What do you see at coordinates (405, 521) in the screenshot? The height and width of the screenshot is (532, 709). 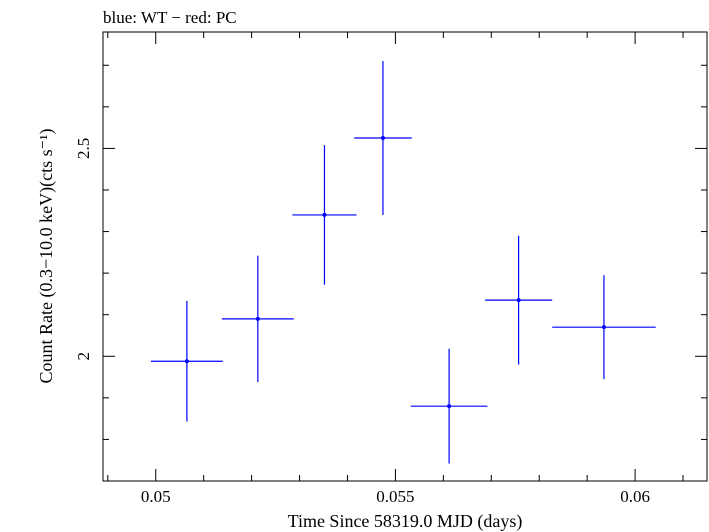 I see `x-axis-label: Time Since 58319.0 MJD (days)` at bounding box center [405, 521].